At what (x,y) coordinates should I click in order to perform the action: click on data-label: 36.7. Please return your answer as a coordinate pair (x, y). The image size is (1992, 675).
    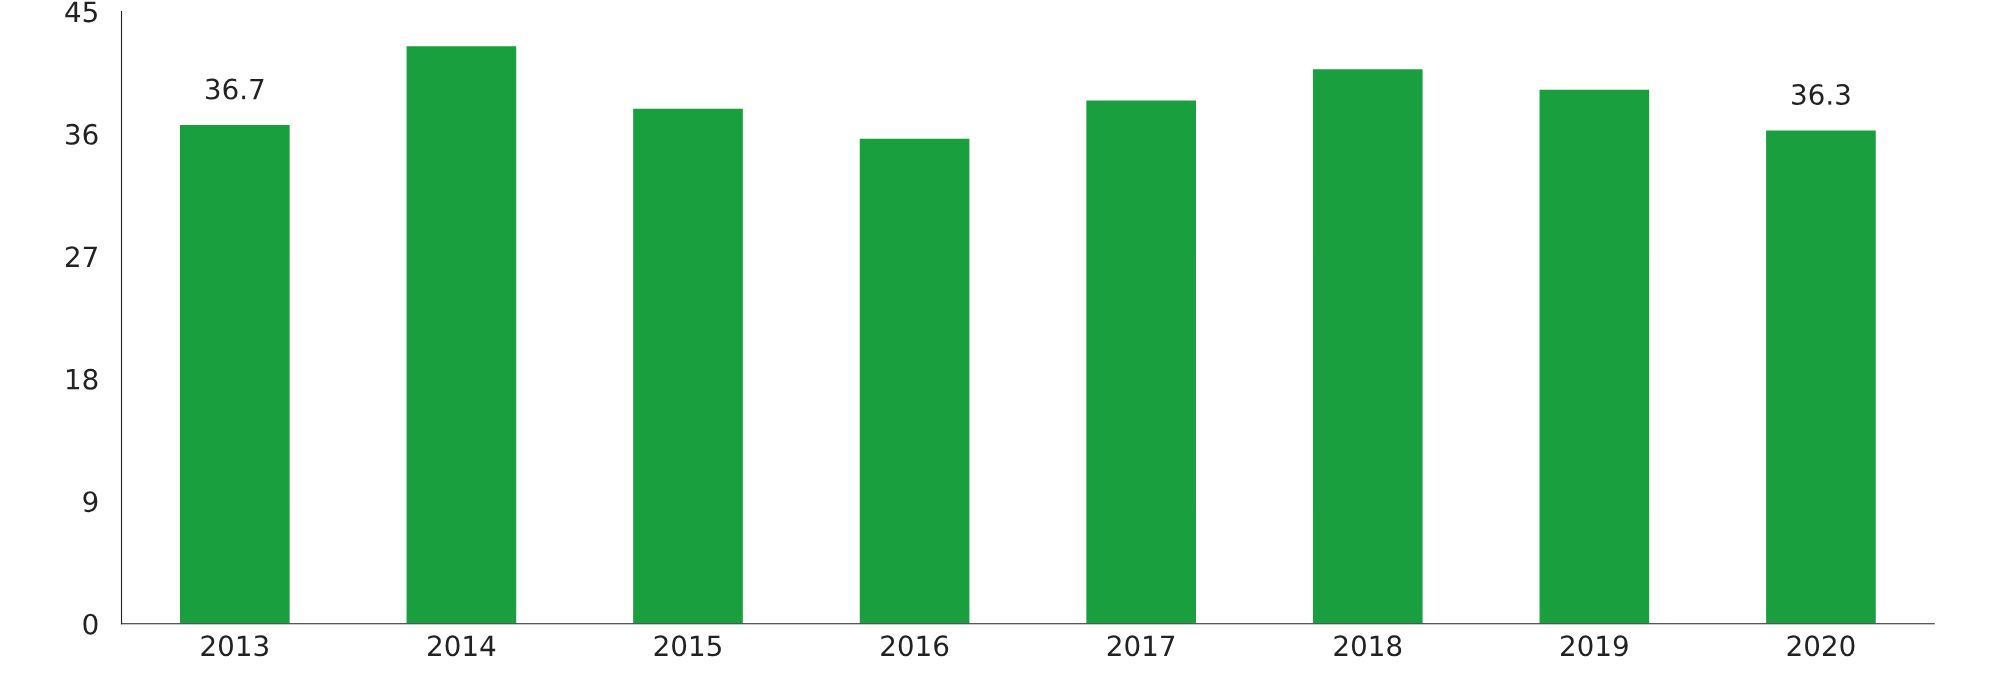
    Looking at the image, I should click on (235, 89).